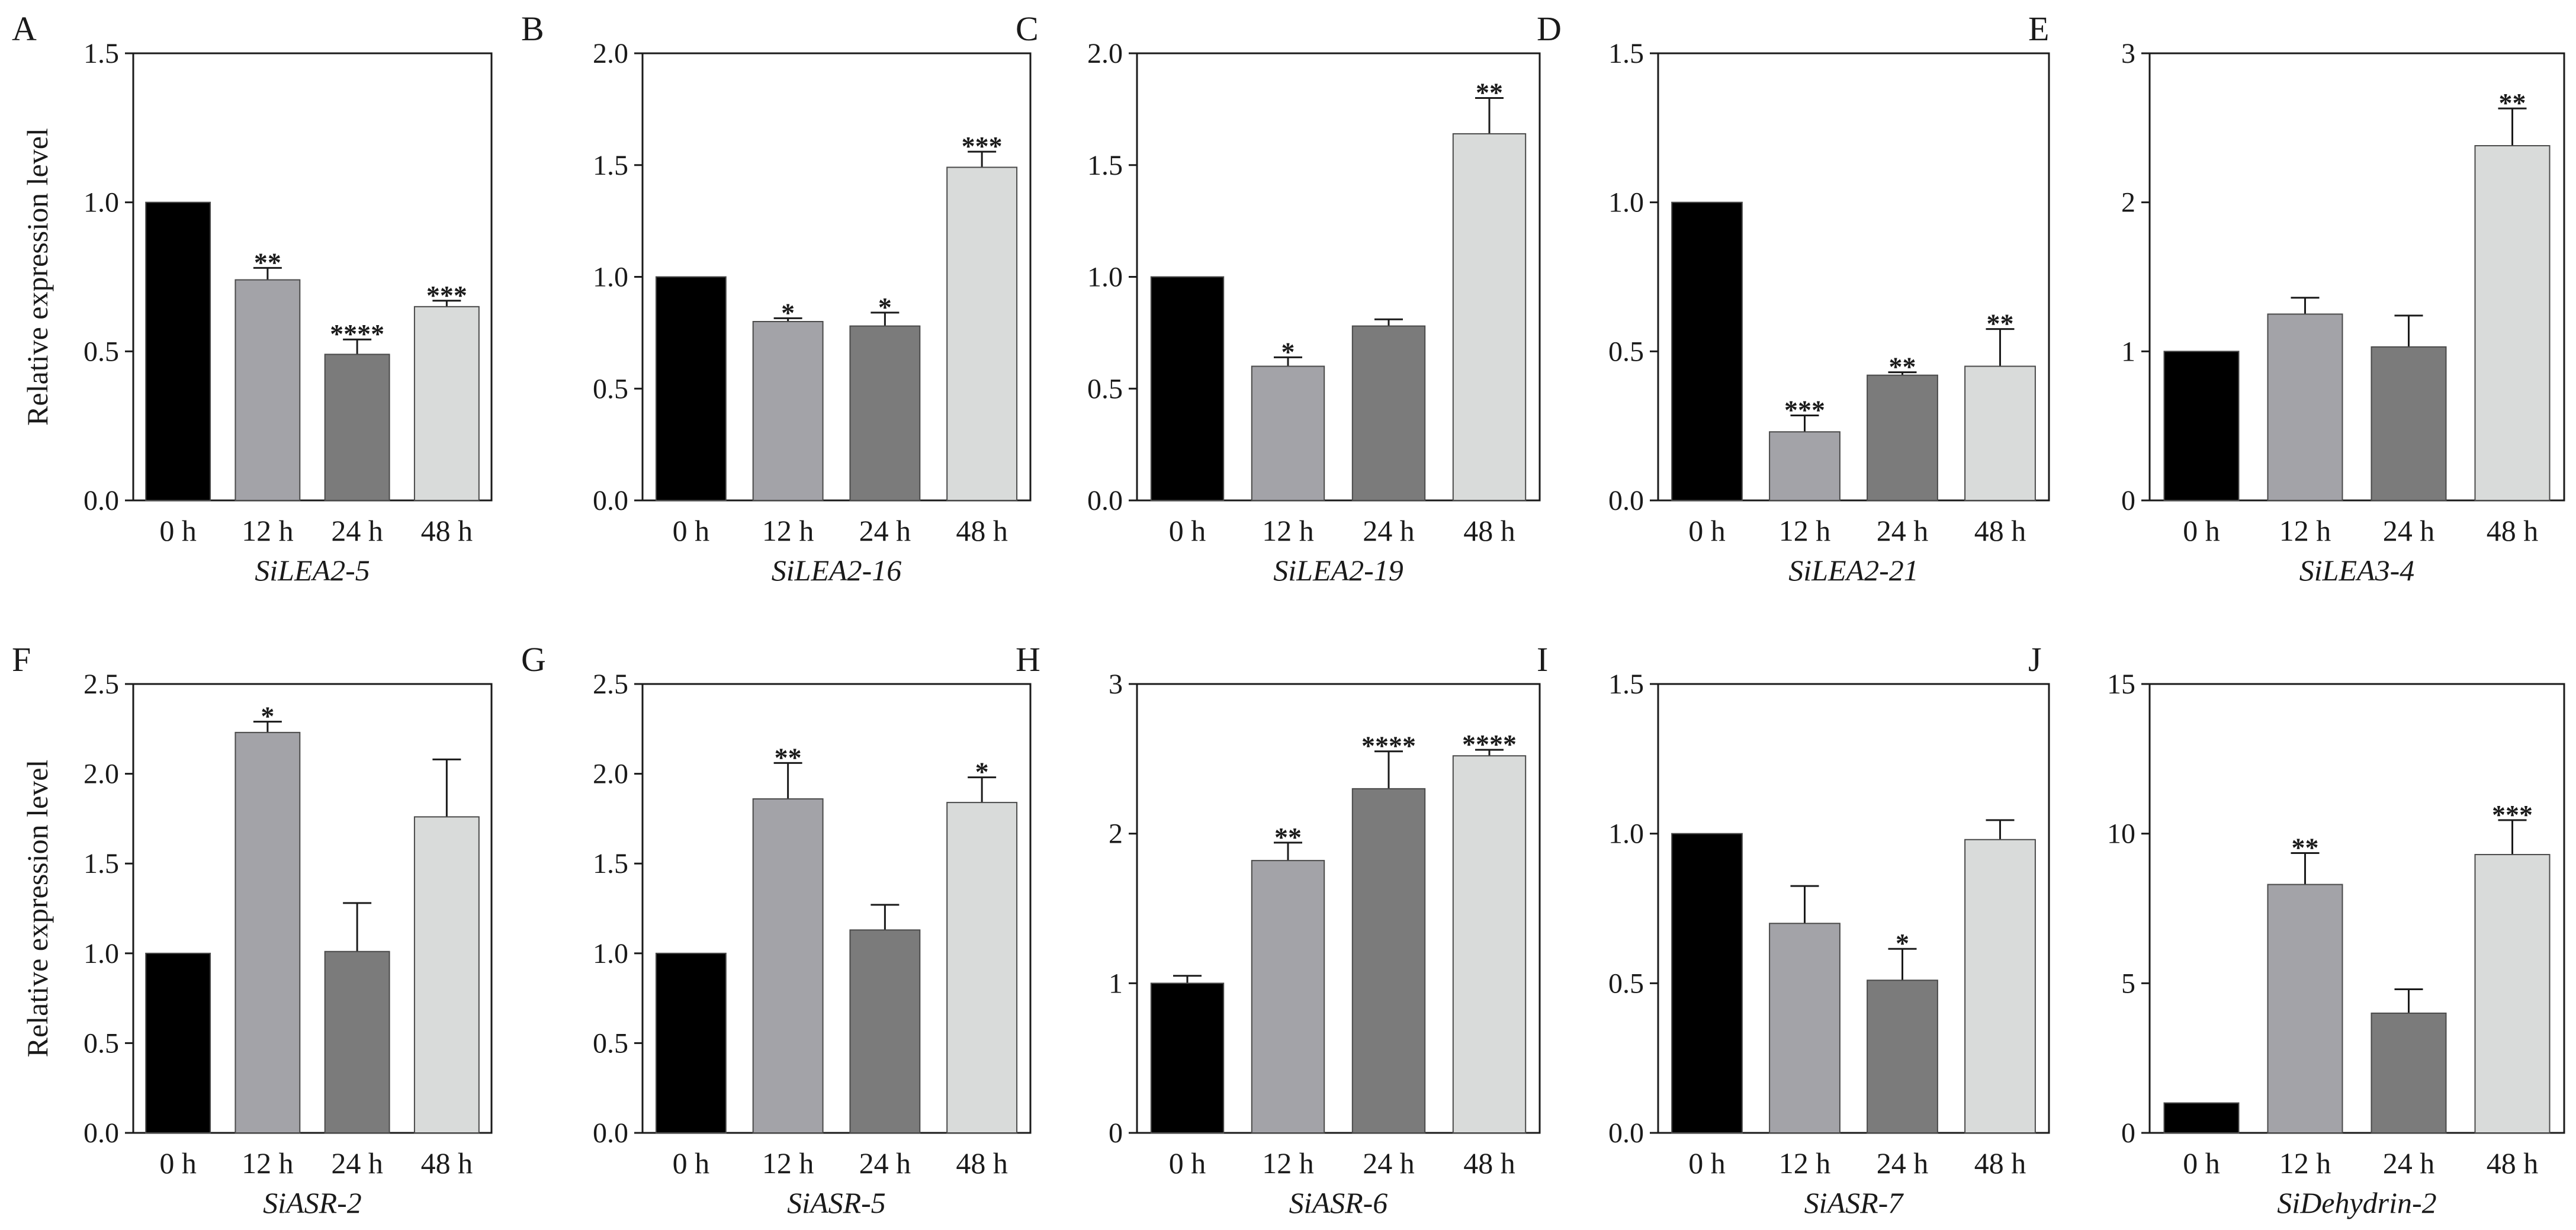  I want to click on gene-name: SiDehydrin-2, so click(2356, 1202).